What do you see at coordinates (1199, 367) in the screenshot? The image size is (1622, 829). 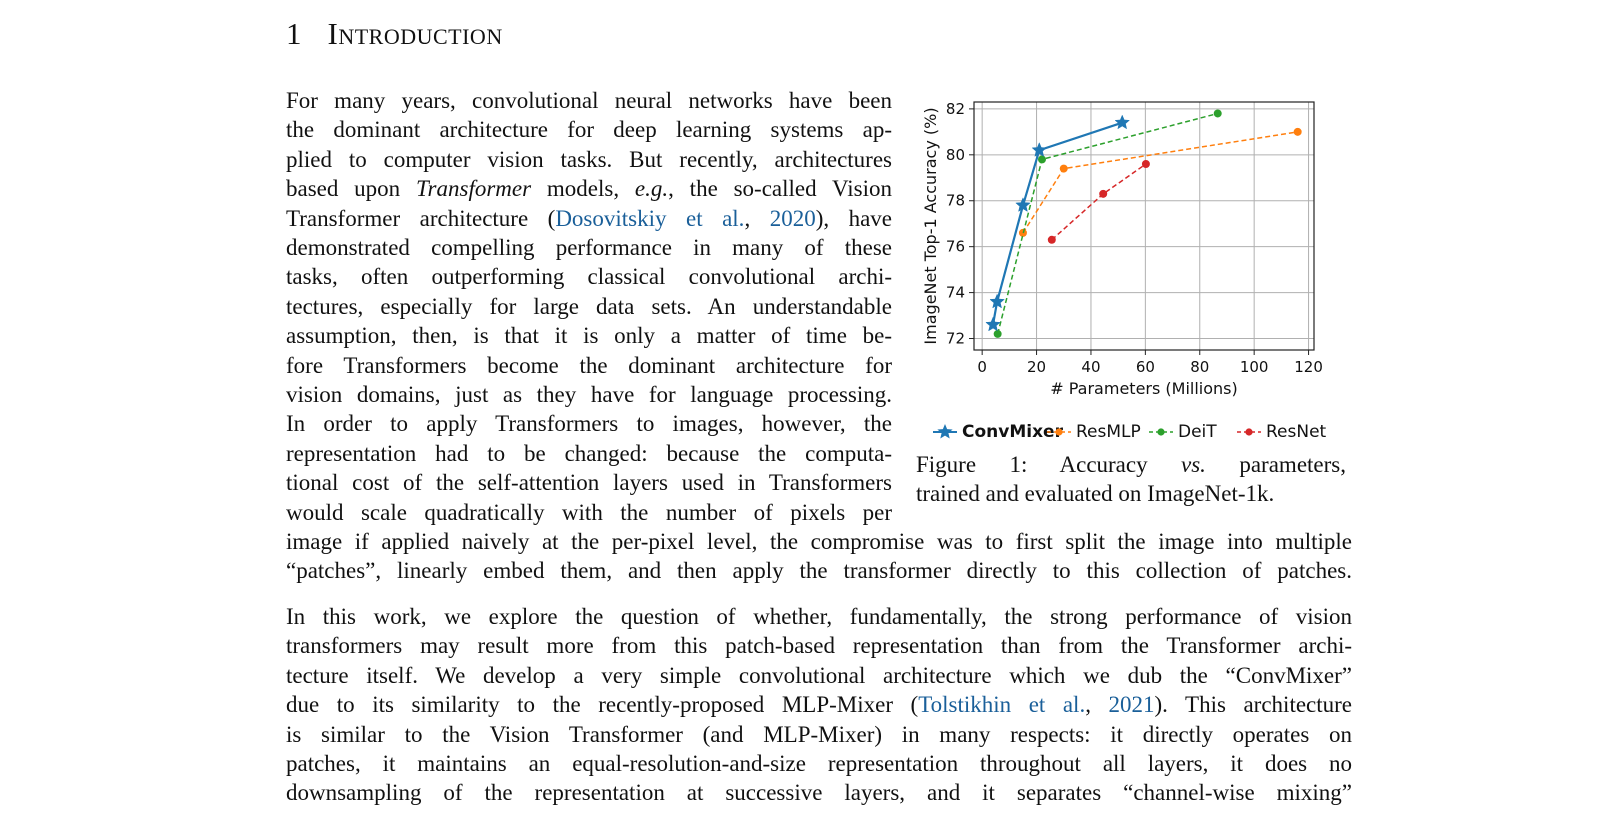 I see `x-tick-label: 80` at bounding box center [1199, 367].